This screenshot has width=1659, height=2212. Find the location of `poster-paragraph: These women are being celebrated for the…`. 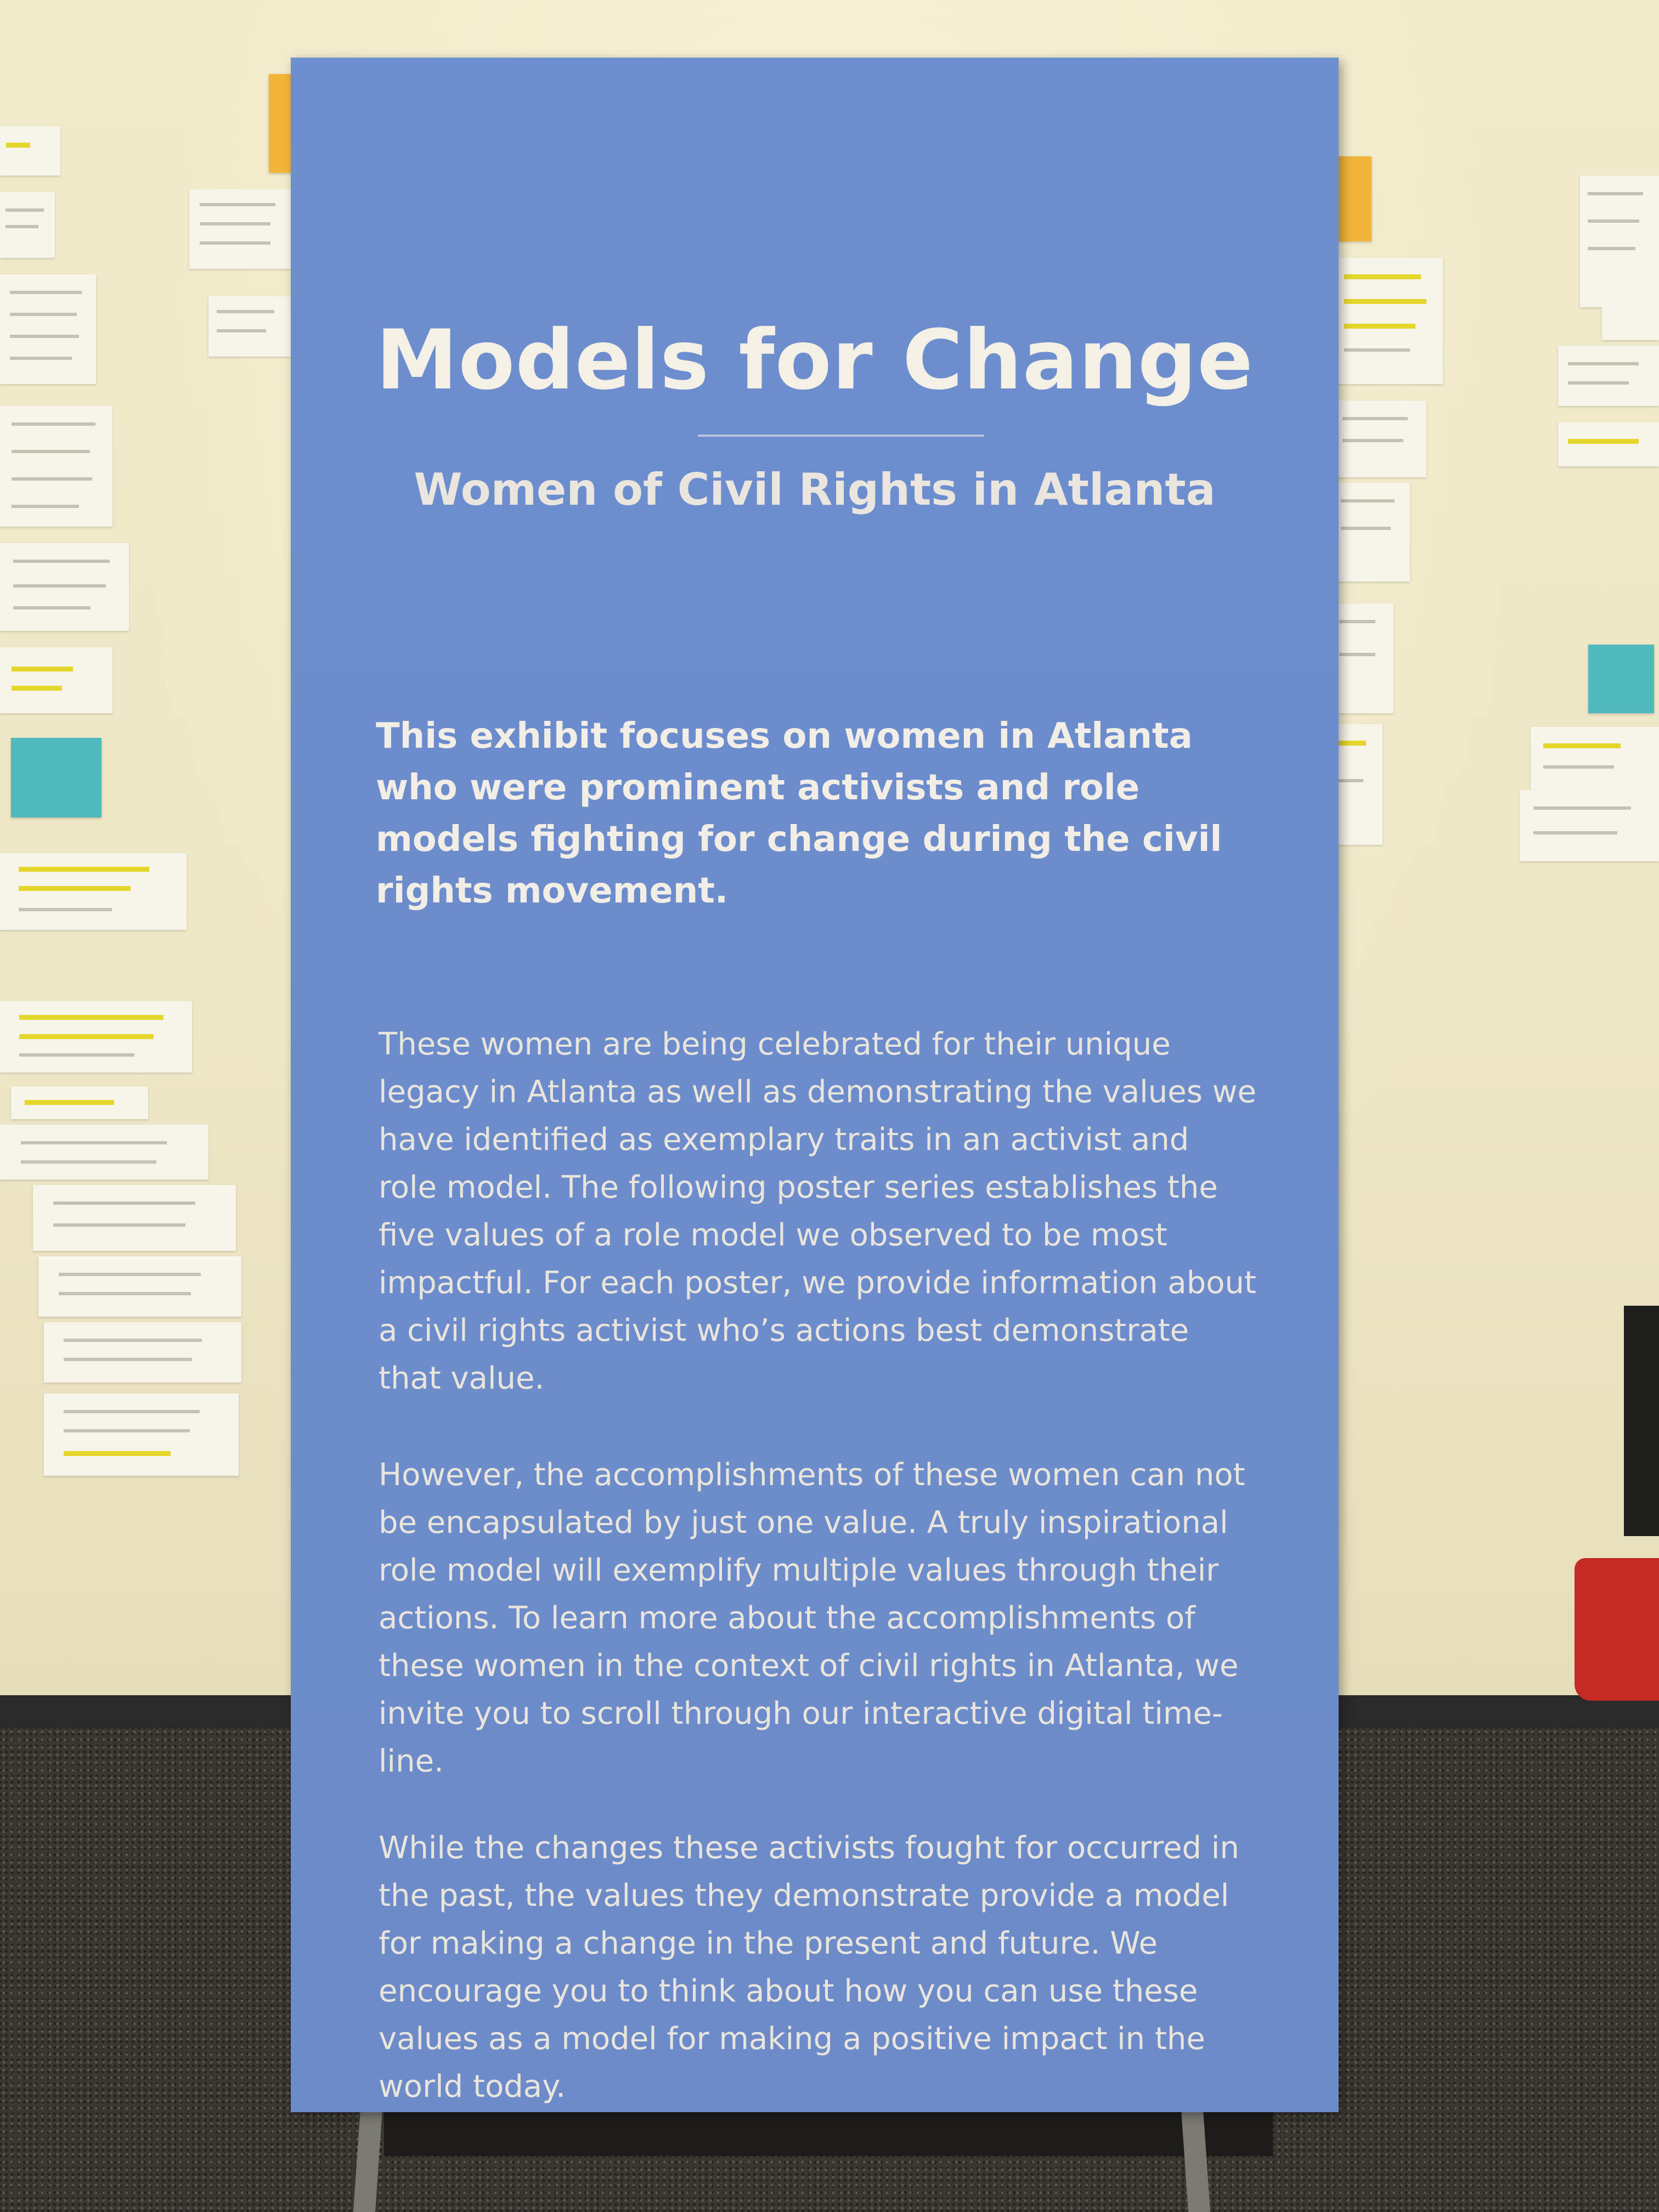

poster-paragraph: These women are being celebrated for the… is located at coordinates (818, 1211).